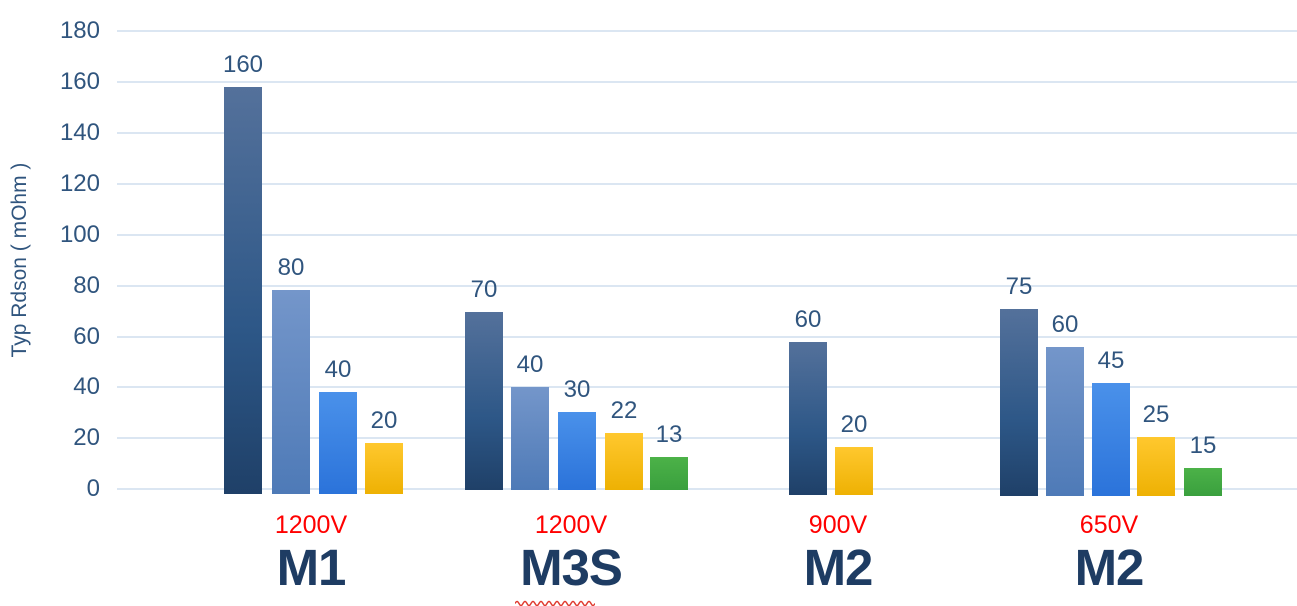 The image size is (1297, 606). I want to click on bar-value-label: 30, so click(577, 389).